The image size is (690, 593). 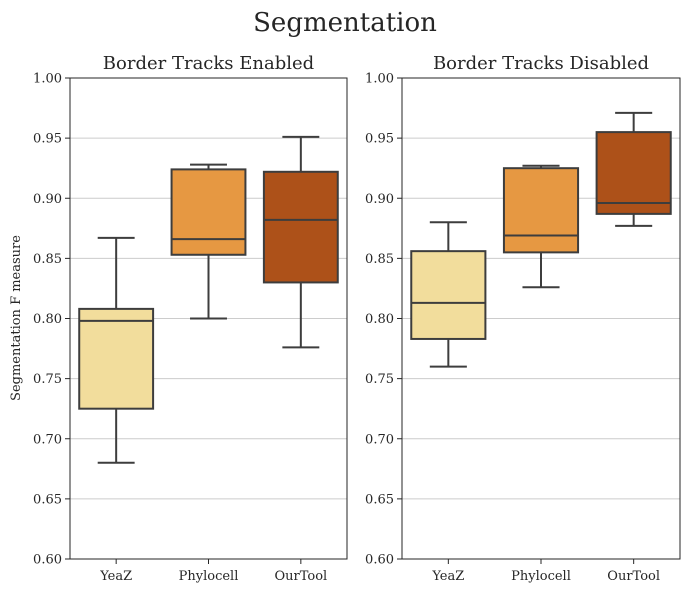 I want to click on figure-title: Segmentation, so click(x=345, y=23).